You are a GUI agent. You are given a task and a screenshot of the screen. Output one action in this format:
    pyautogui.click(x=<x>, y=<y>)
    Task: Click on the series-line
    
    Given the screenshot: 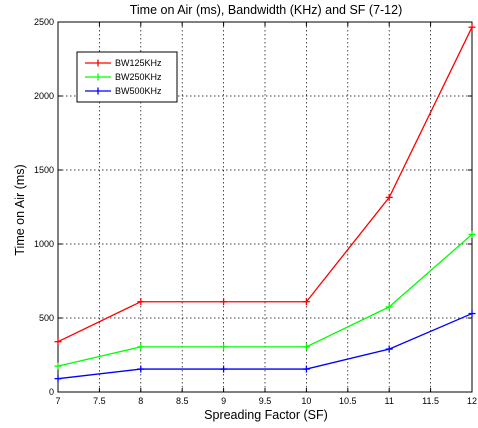 What is the action you would take?
    pyautogui.click(x=265, y=346)
    